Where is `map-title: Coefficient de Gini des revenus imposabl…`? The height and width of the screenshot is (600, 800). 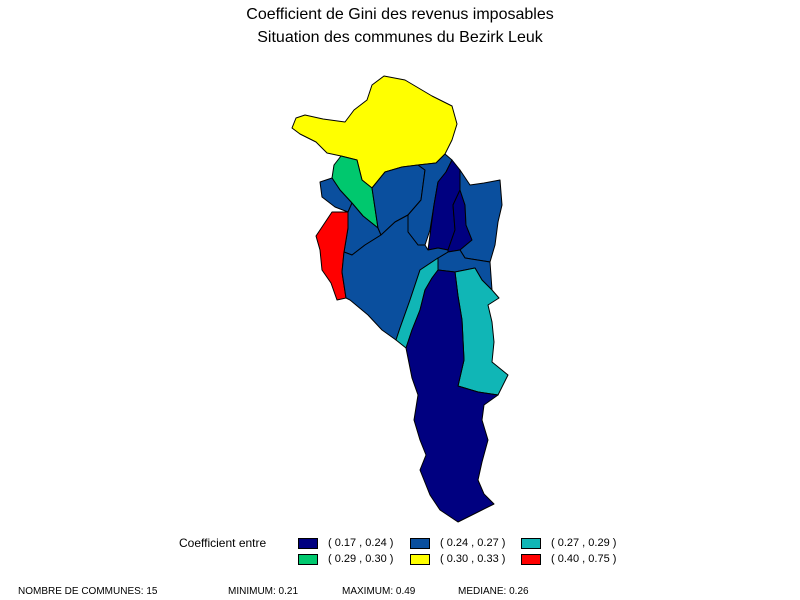 map-title: Coefficient de Gini des revenus imposabl… is located at coordinates (400, 14).